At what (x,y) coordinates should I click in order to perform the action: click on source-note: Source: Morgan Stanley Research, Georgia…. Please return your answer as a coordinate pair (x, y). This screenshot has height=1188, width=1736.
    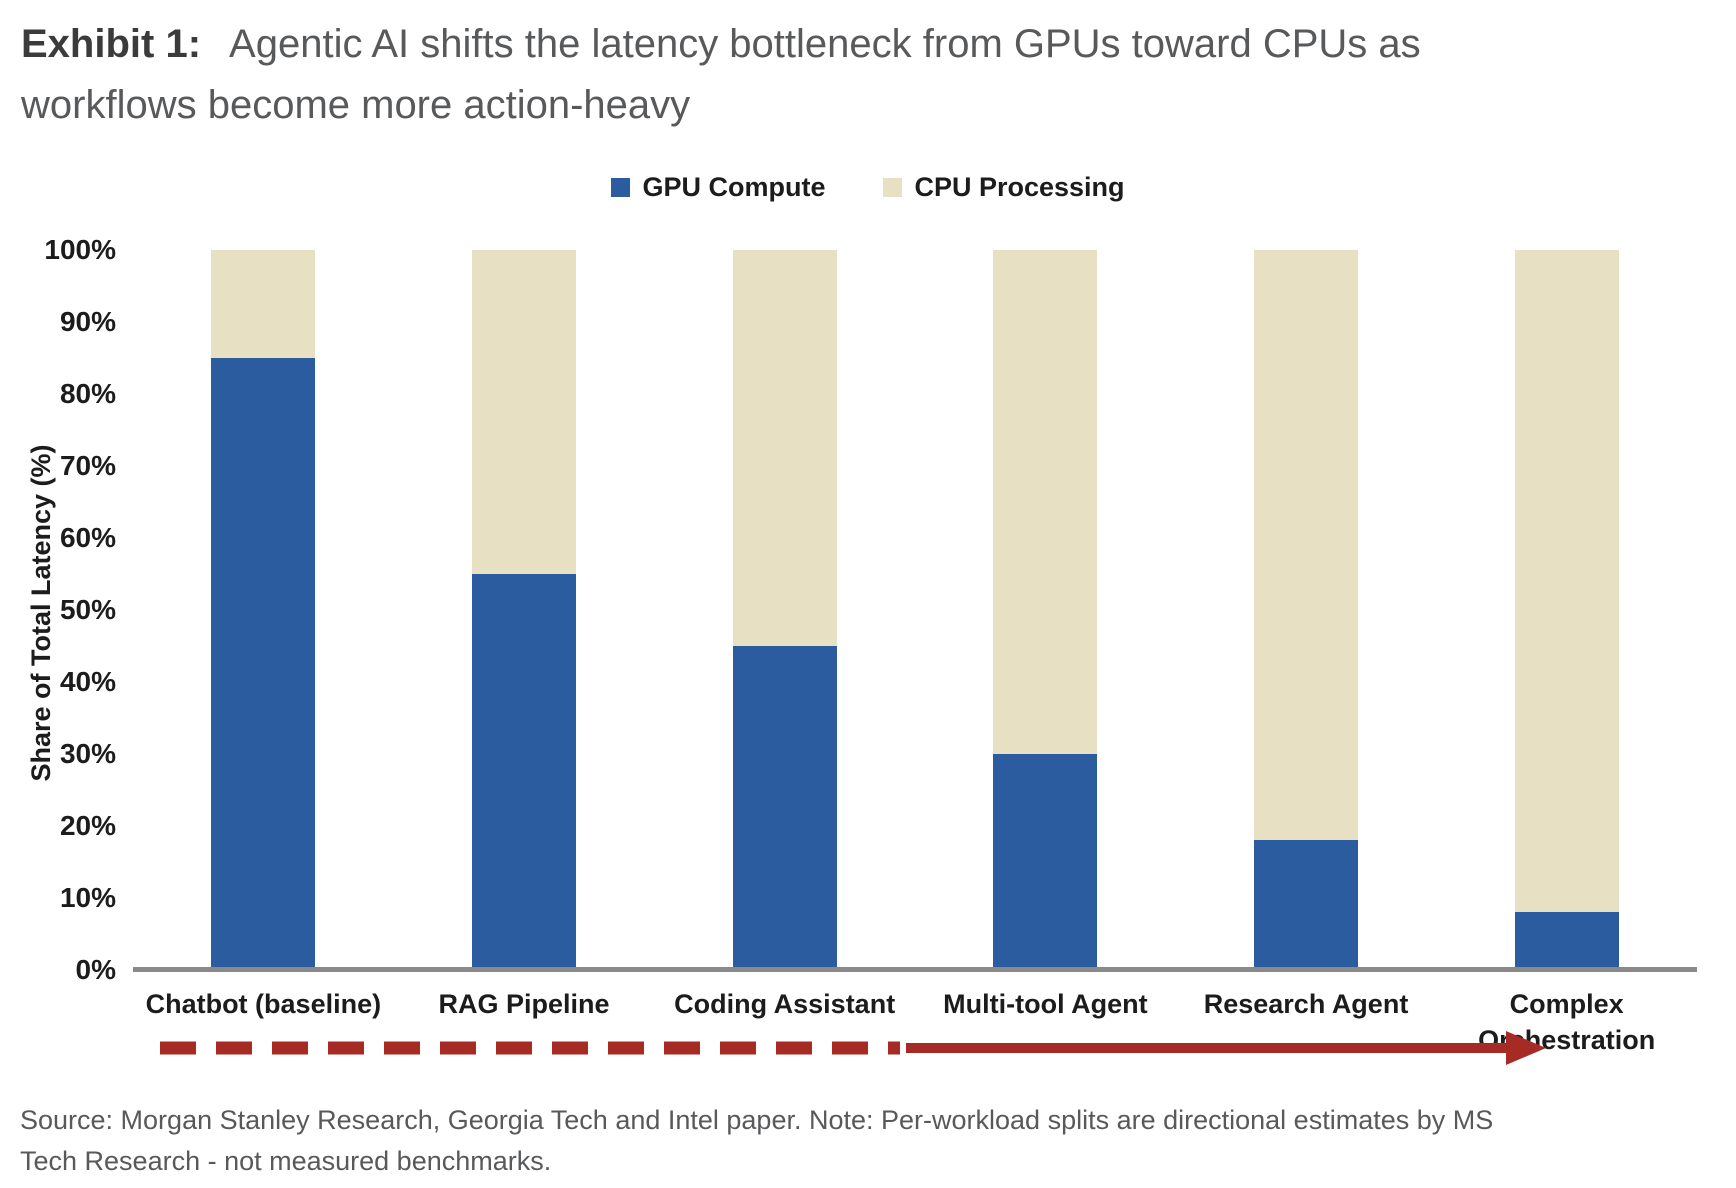
    Looking at the image, I should click on (757, 1140).